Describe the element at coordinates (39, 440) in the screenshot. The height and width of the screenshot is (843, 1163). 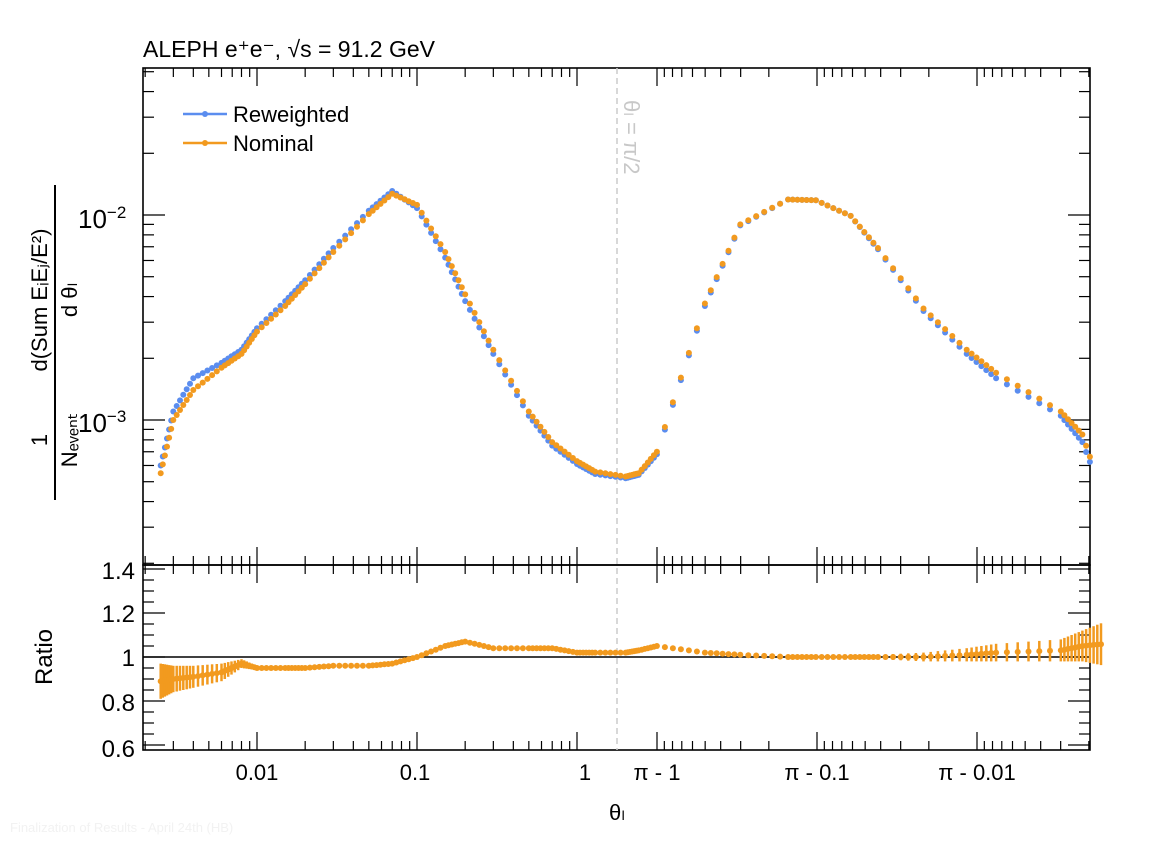
I see `svg-text: 1` at that location.